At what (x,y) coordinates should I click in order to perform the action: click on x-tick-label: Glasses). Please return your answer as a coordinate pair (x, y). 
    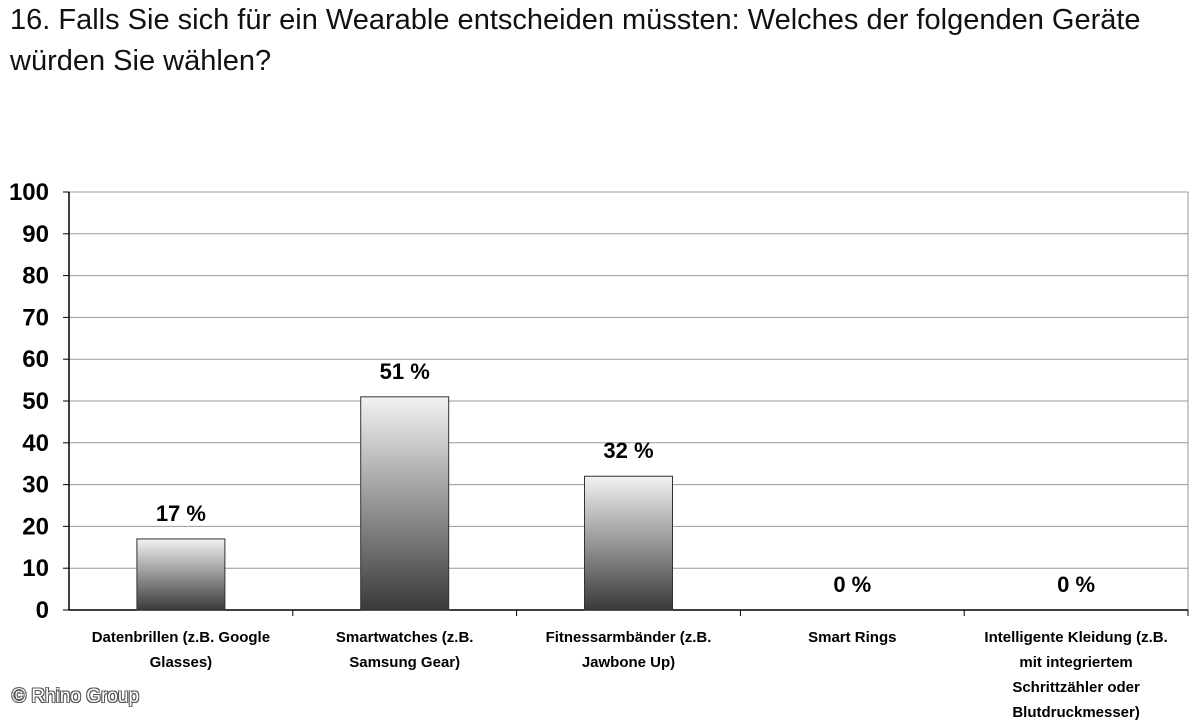
    Looking at the image, I should click on (181, 662).